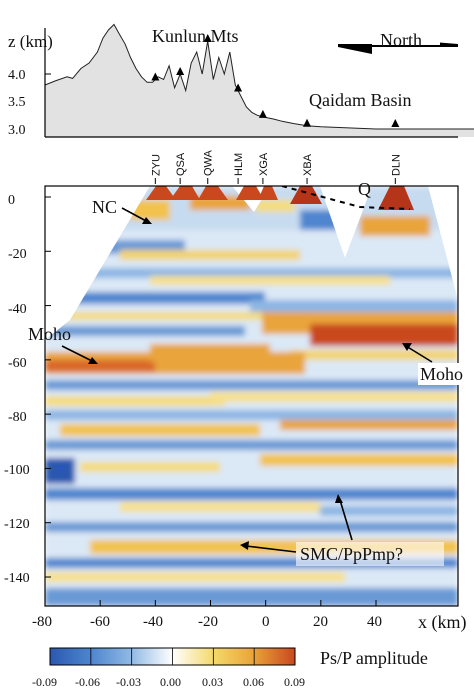 The height and width of the screenshot is (690, 474). Describe the element at coordinates (44, 682) in the screenshot. I see `cbar-tick-minus0-09: -0.09` at that location.